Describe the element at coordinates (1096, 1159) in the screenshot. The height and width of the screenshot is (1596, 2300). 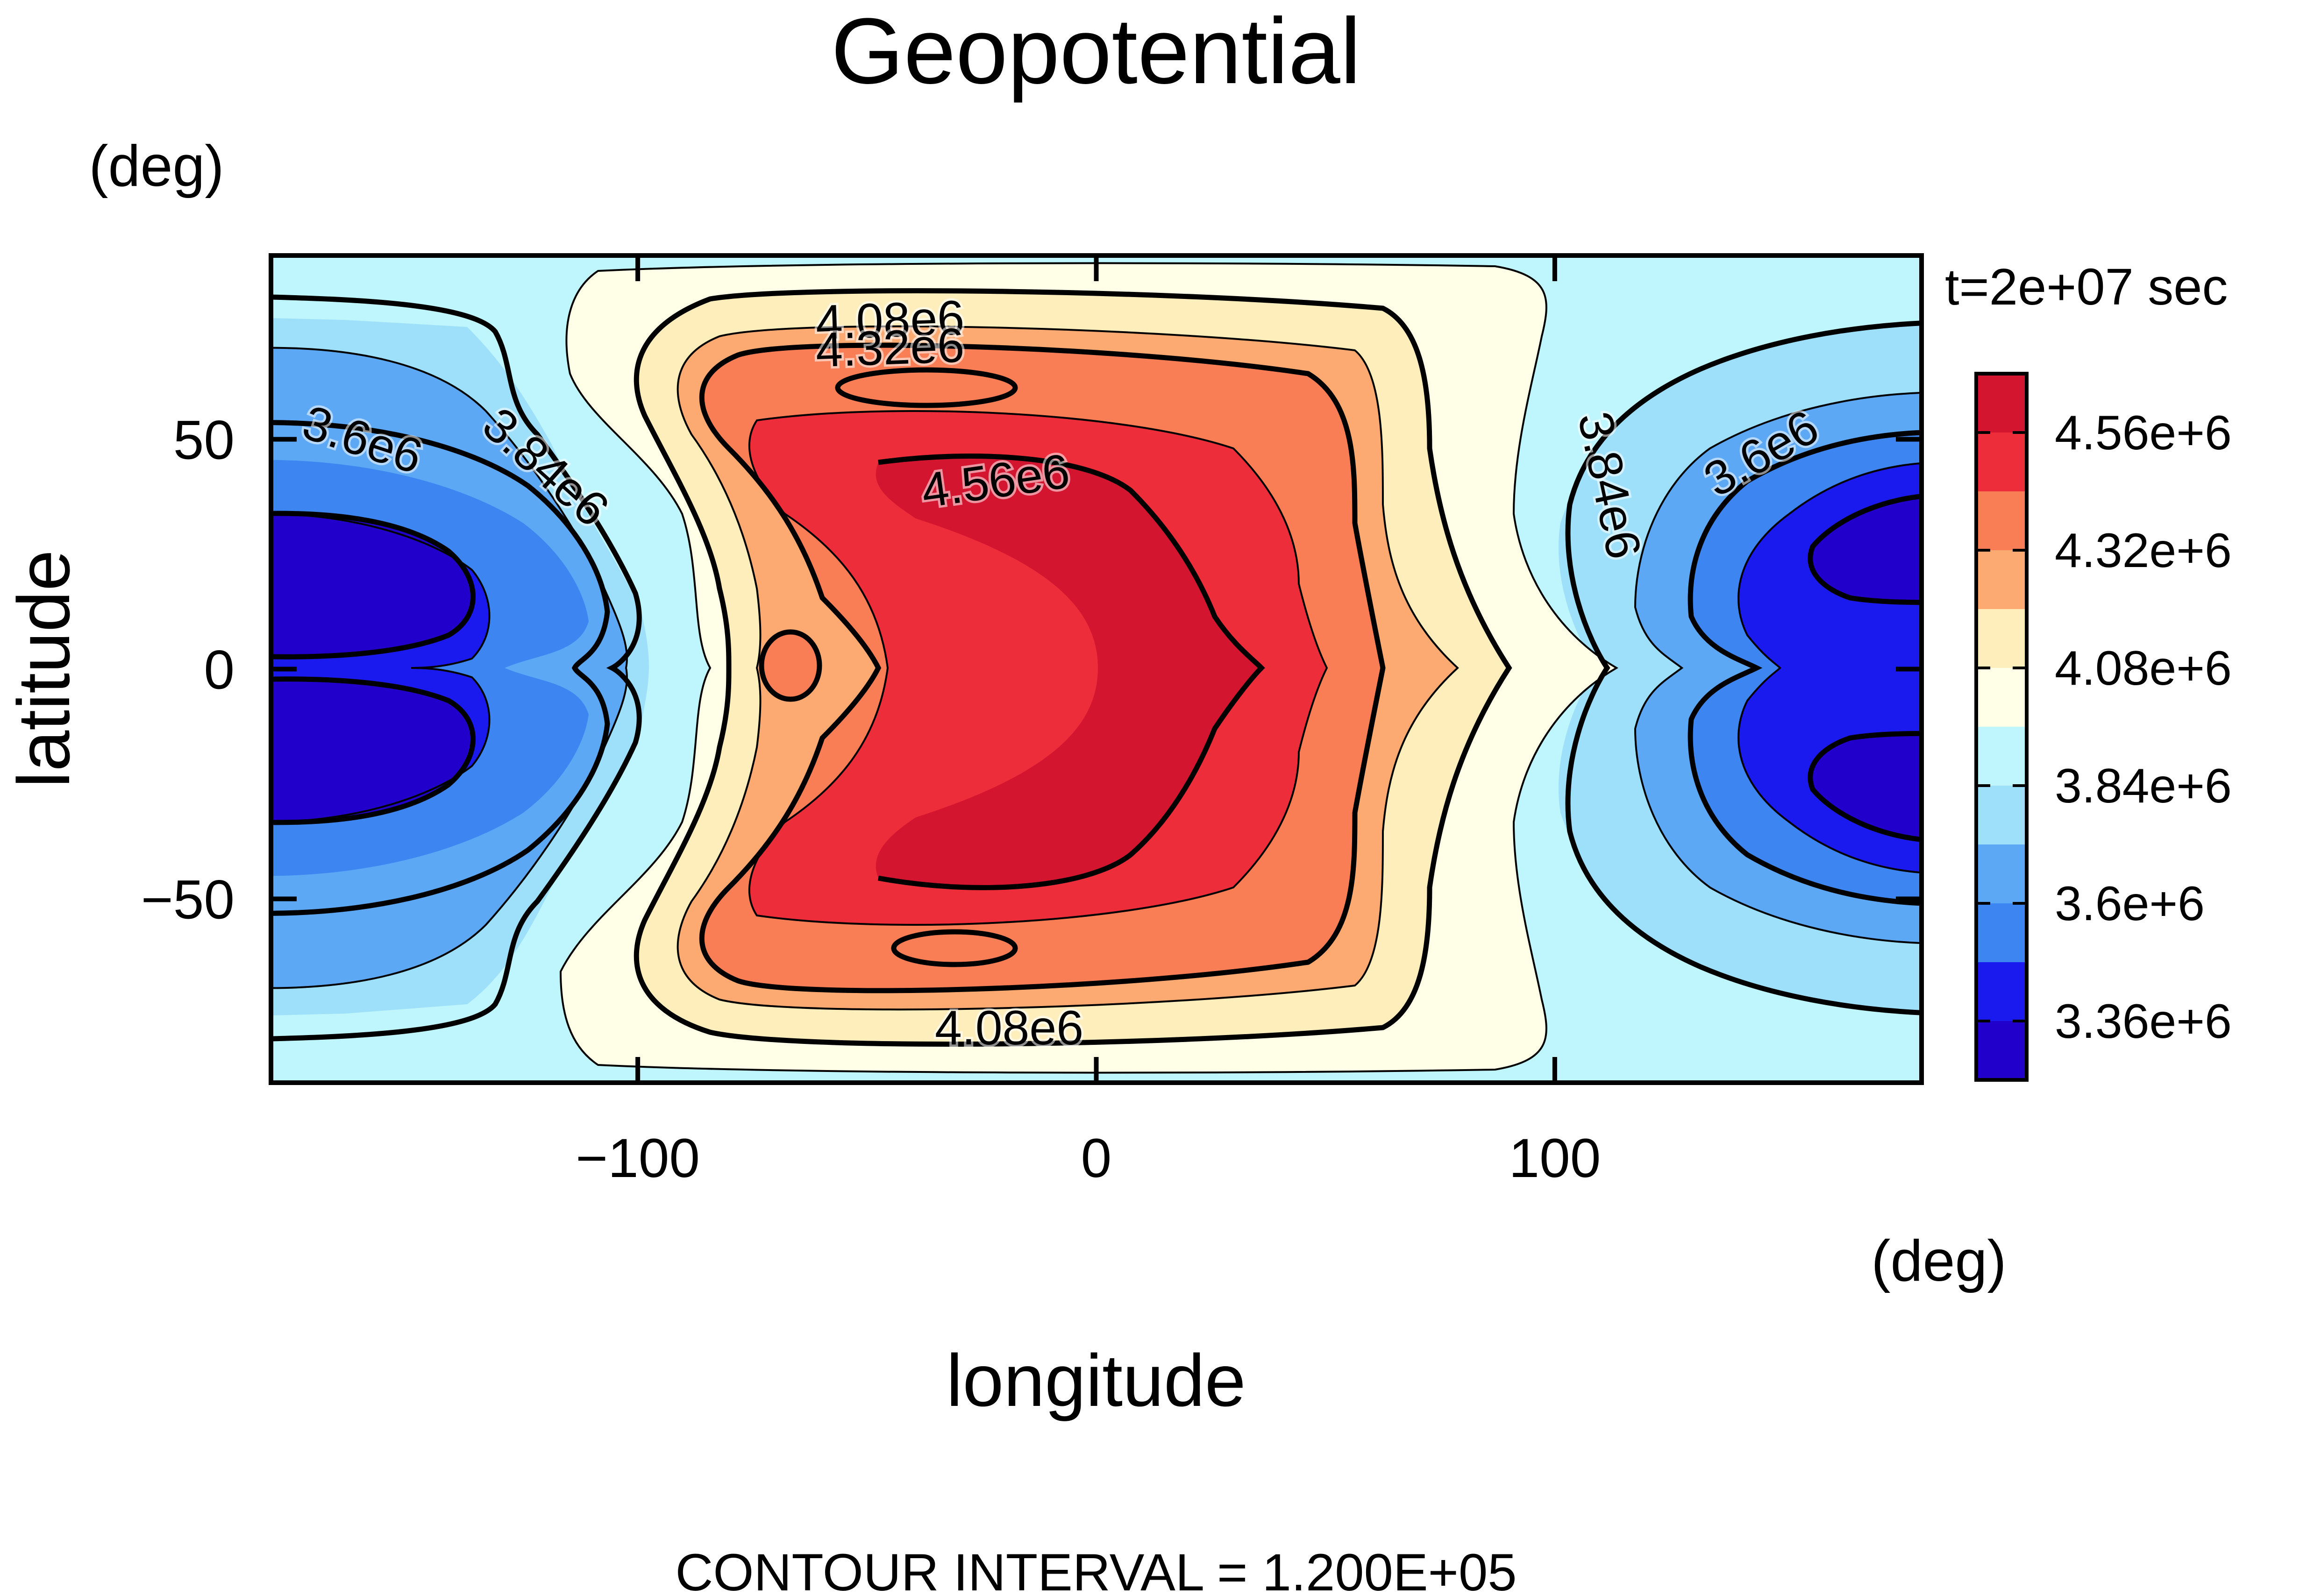
I see `x-tick-label: 0` at that location.